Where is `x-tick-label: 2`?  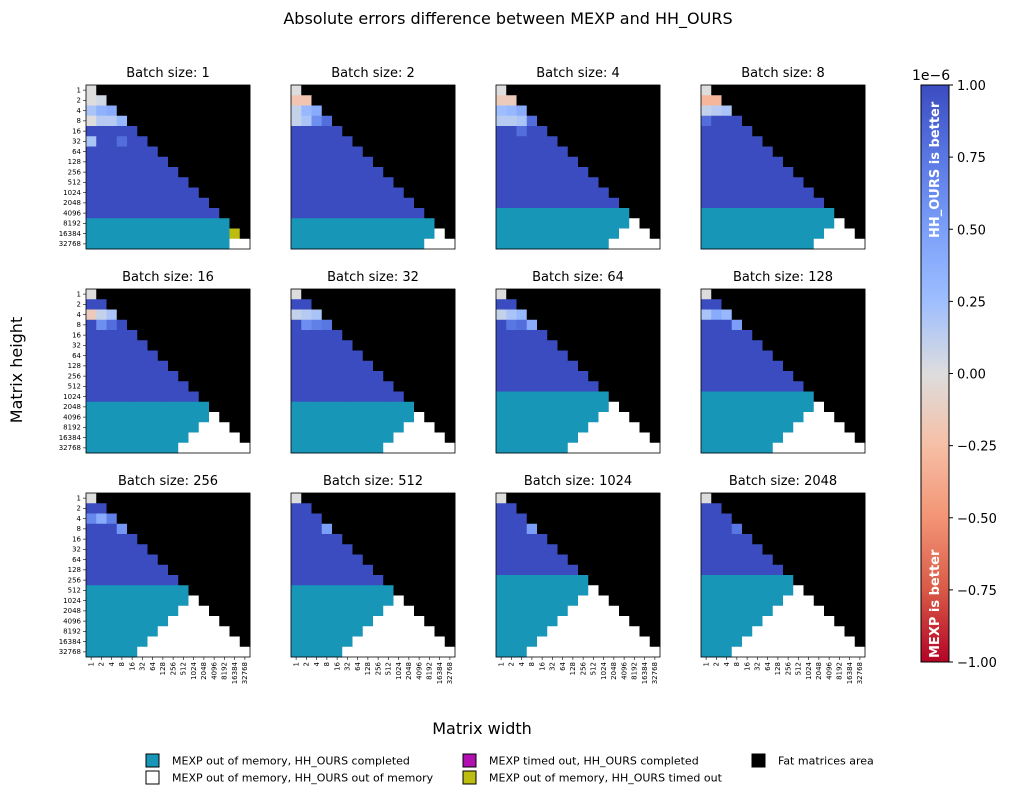 x-tick-label: 2 is located at coordinates (512, 664).